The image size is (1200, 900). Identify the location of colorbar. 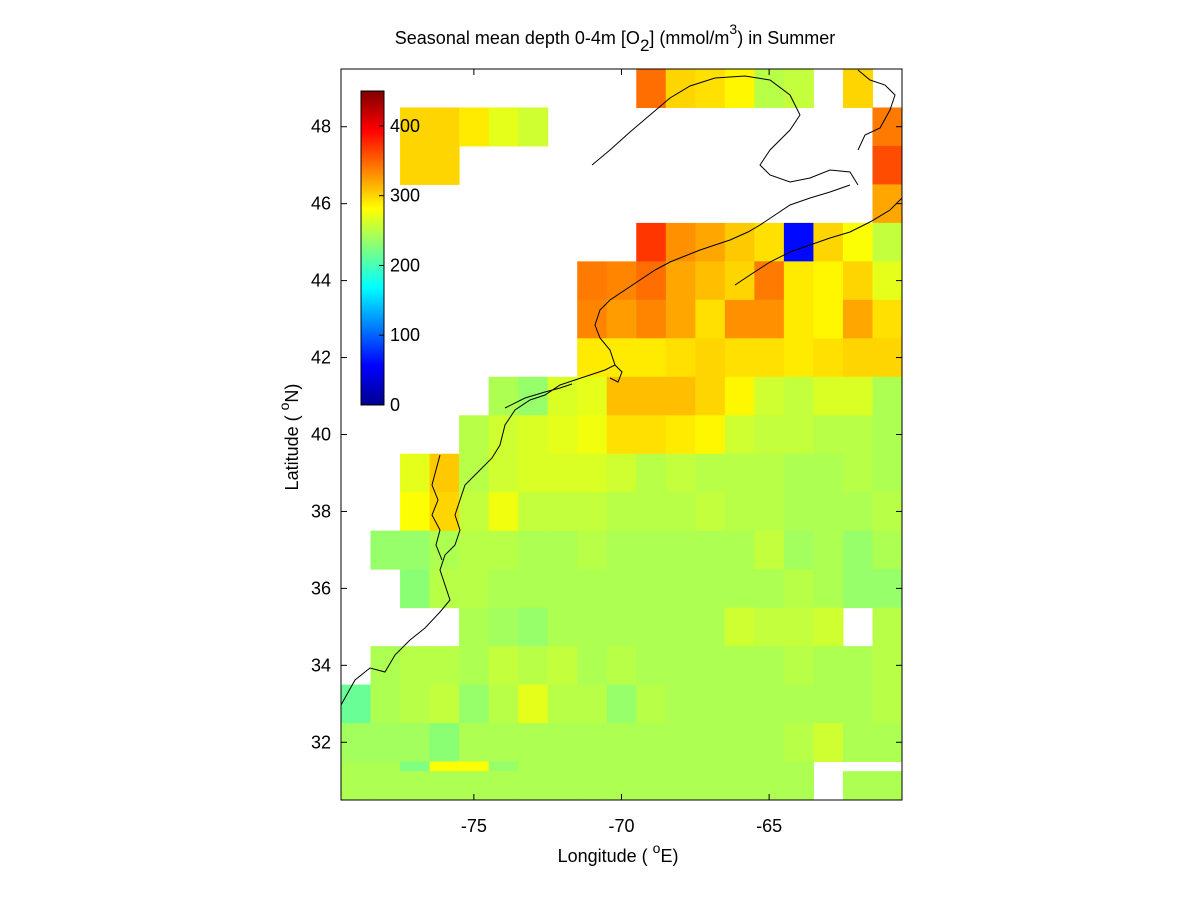
(372, 248).